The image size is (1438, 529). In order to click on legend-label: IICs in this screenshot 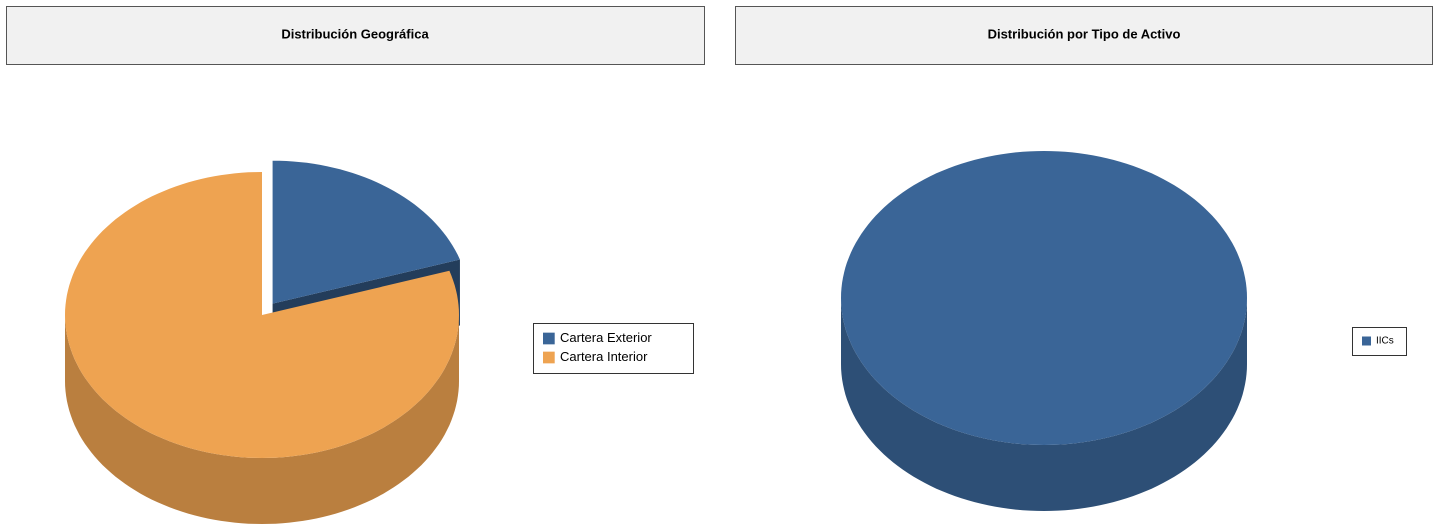, I will do `click(1385, 341)`.